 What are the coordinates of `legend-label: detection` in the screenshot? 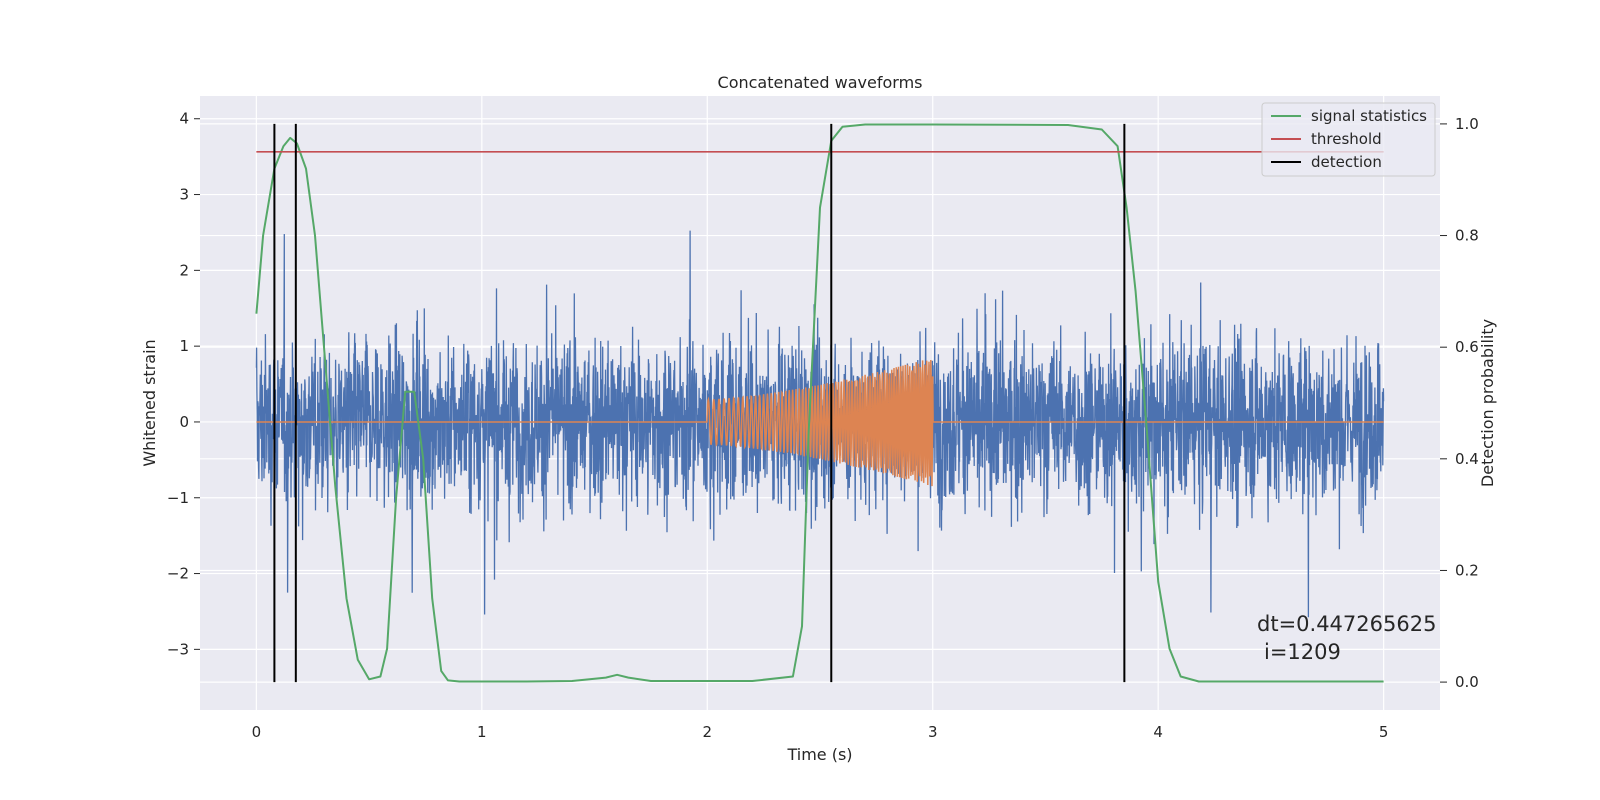 It's located at (1346, 162).